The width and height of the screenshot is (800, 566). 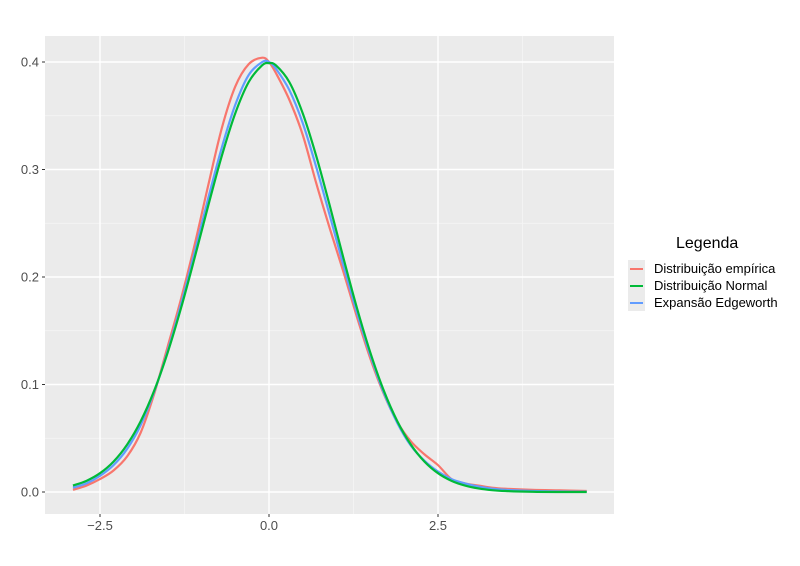 I want to click on legend-key-blue, so click(x=636, y=302).